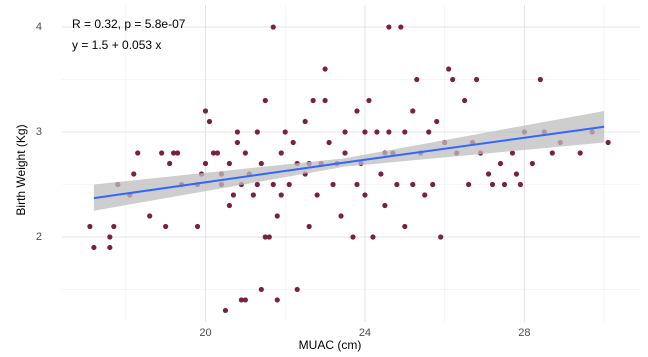 The width and height of the screenshot is (648, 357). Describe the element at coordinates (39, 132) in the screenshot. I see `y-tick-label: 3` at that location.